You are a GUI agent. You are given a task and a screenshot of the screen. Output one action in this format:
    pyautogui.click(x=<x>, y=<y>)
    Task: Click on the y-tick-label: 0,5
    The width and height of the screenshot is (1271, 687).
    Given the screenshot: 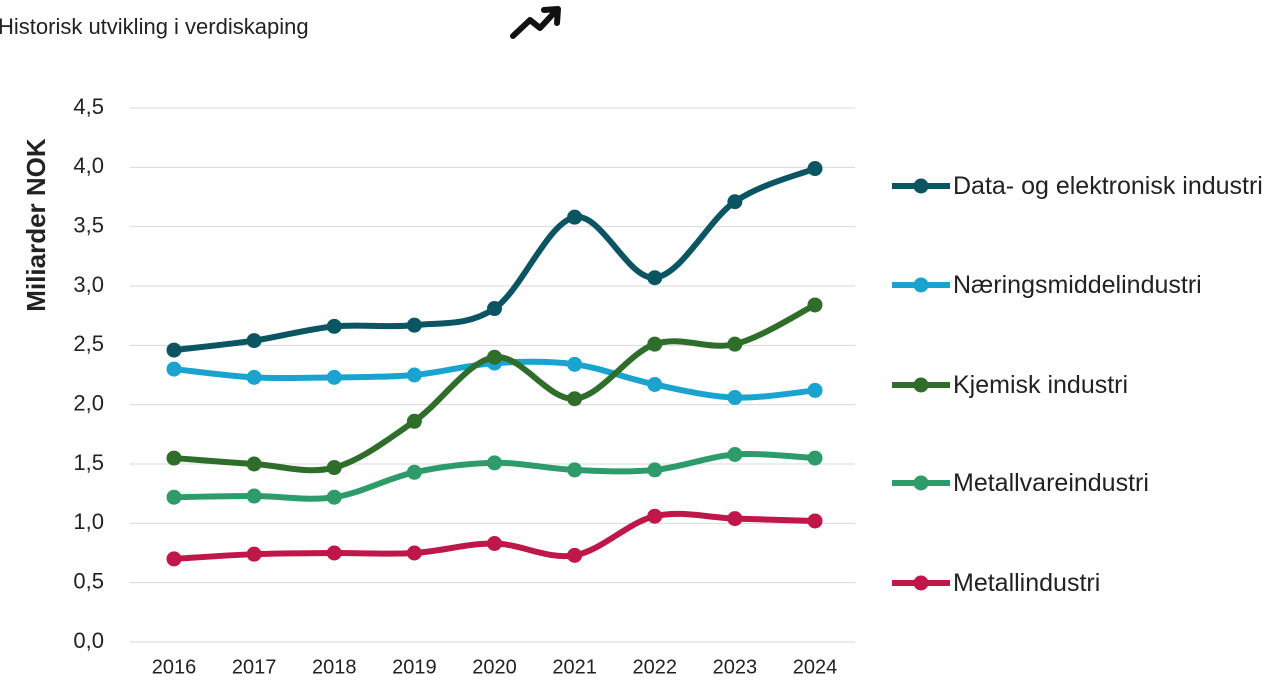 What is the action you would take?
    pyautogui.click(x=88, y=580)
    